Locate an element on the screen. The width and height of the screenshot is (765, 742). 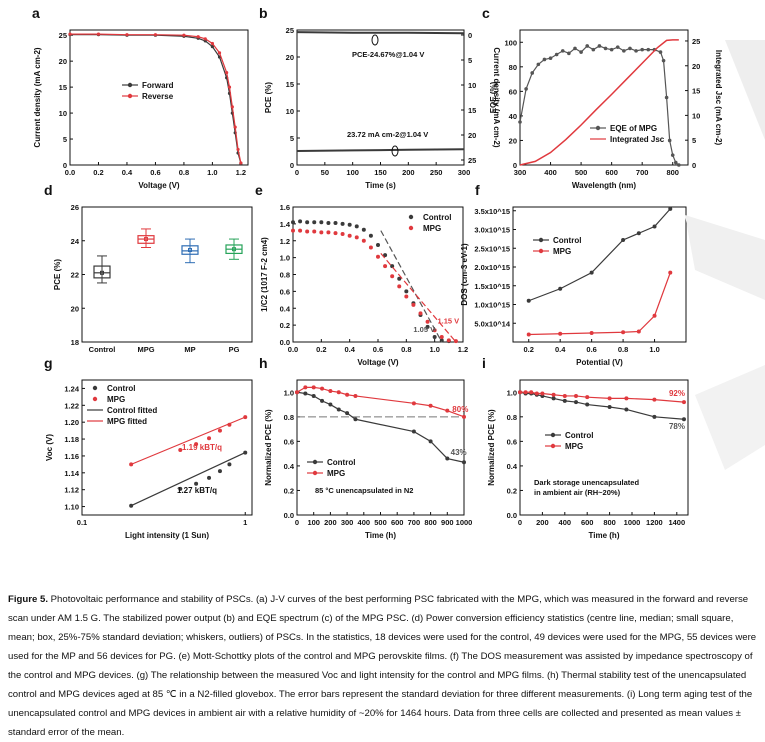
panel-letter: b is located at coordinates (263, 13).